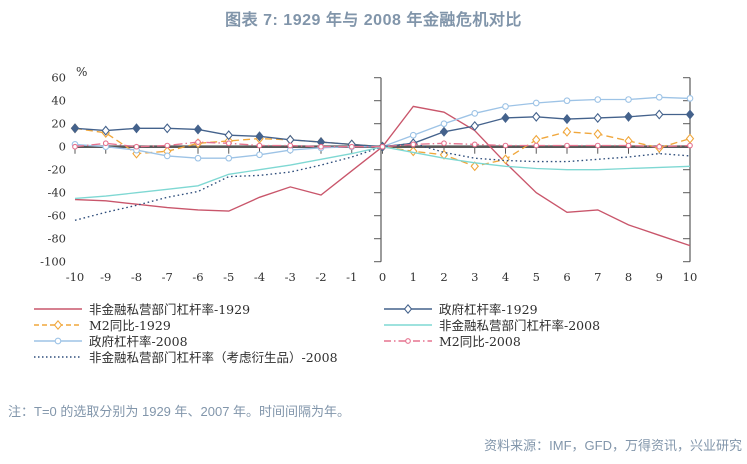 Image resolution: width=747 pixels, height=464 pixels. I want to click on legend-item: 非金融私营部门杠杆率（考虑衍生品）-2008, so click(185, 357).